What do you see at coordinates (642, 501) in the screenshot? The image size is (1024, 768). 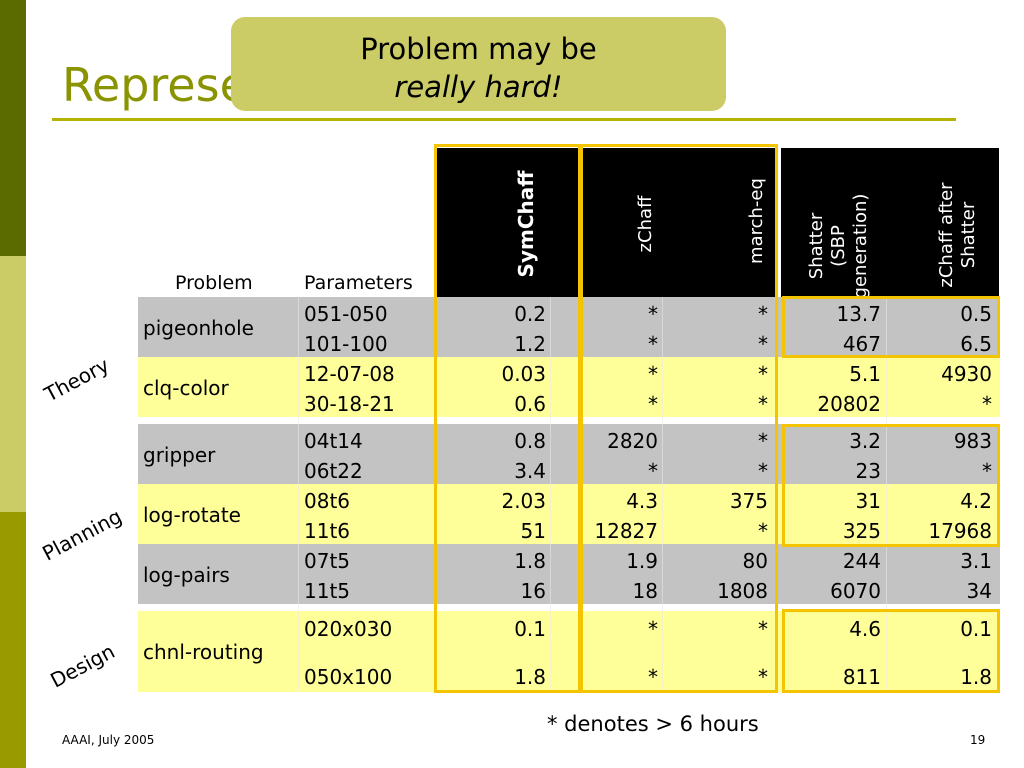 I see `cell-zchaff: 4.3` at bounding box center [642, 501].